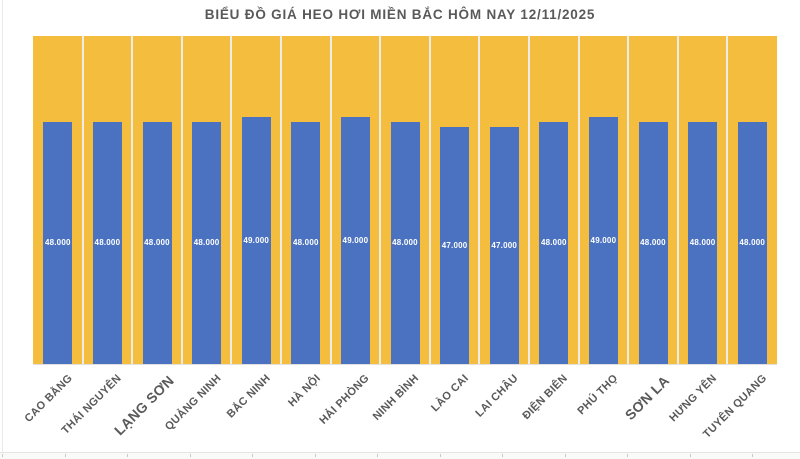 Image resolution: width=800 pixels, height=459 pixels. Describe the element at coordinates (2, 229) in the screenshot. I see `left-gridline` at that location.